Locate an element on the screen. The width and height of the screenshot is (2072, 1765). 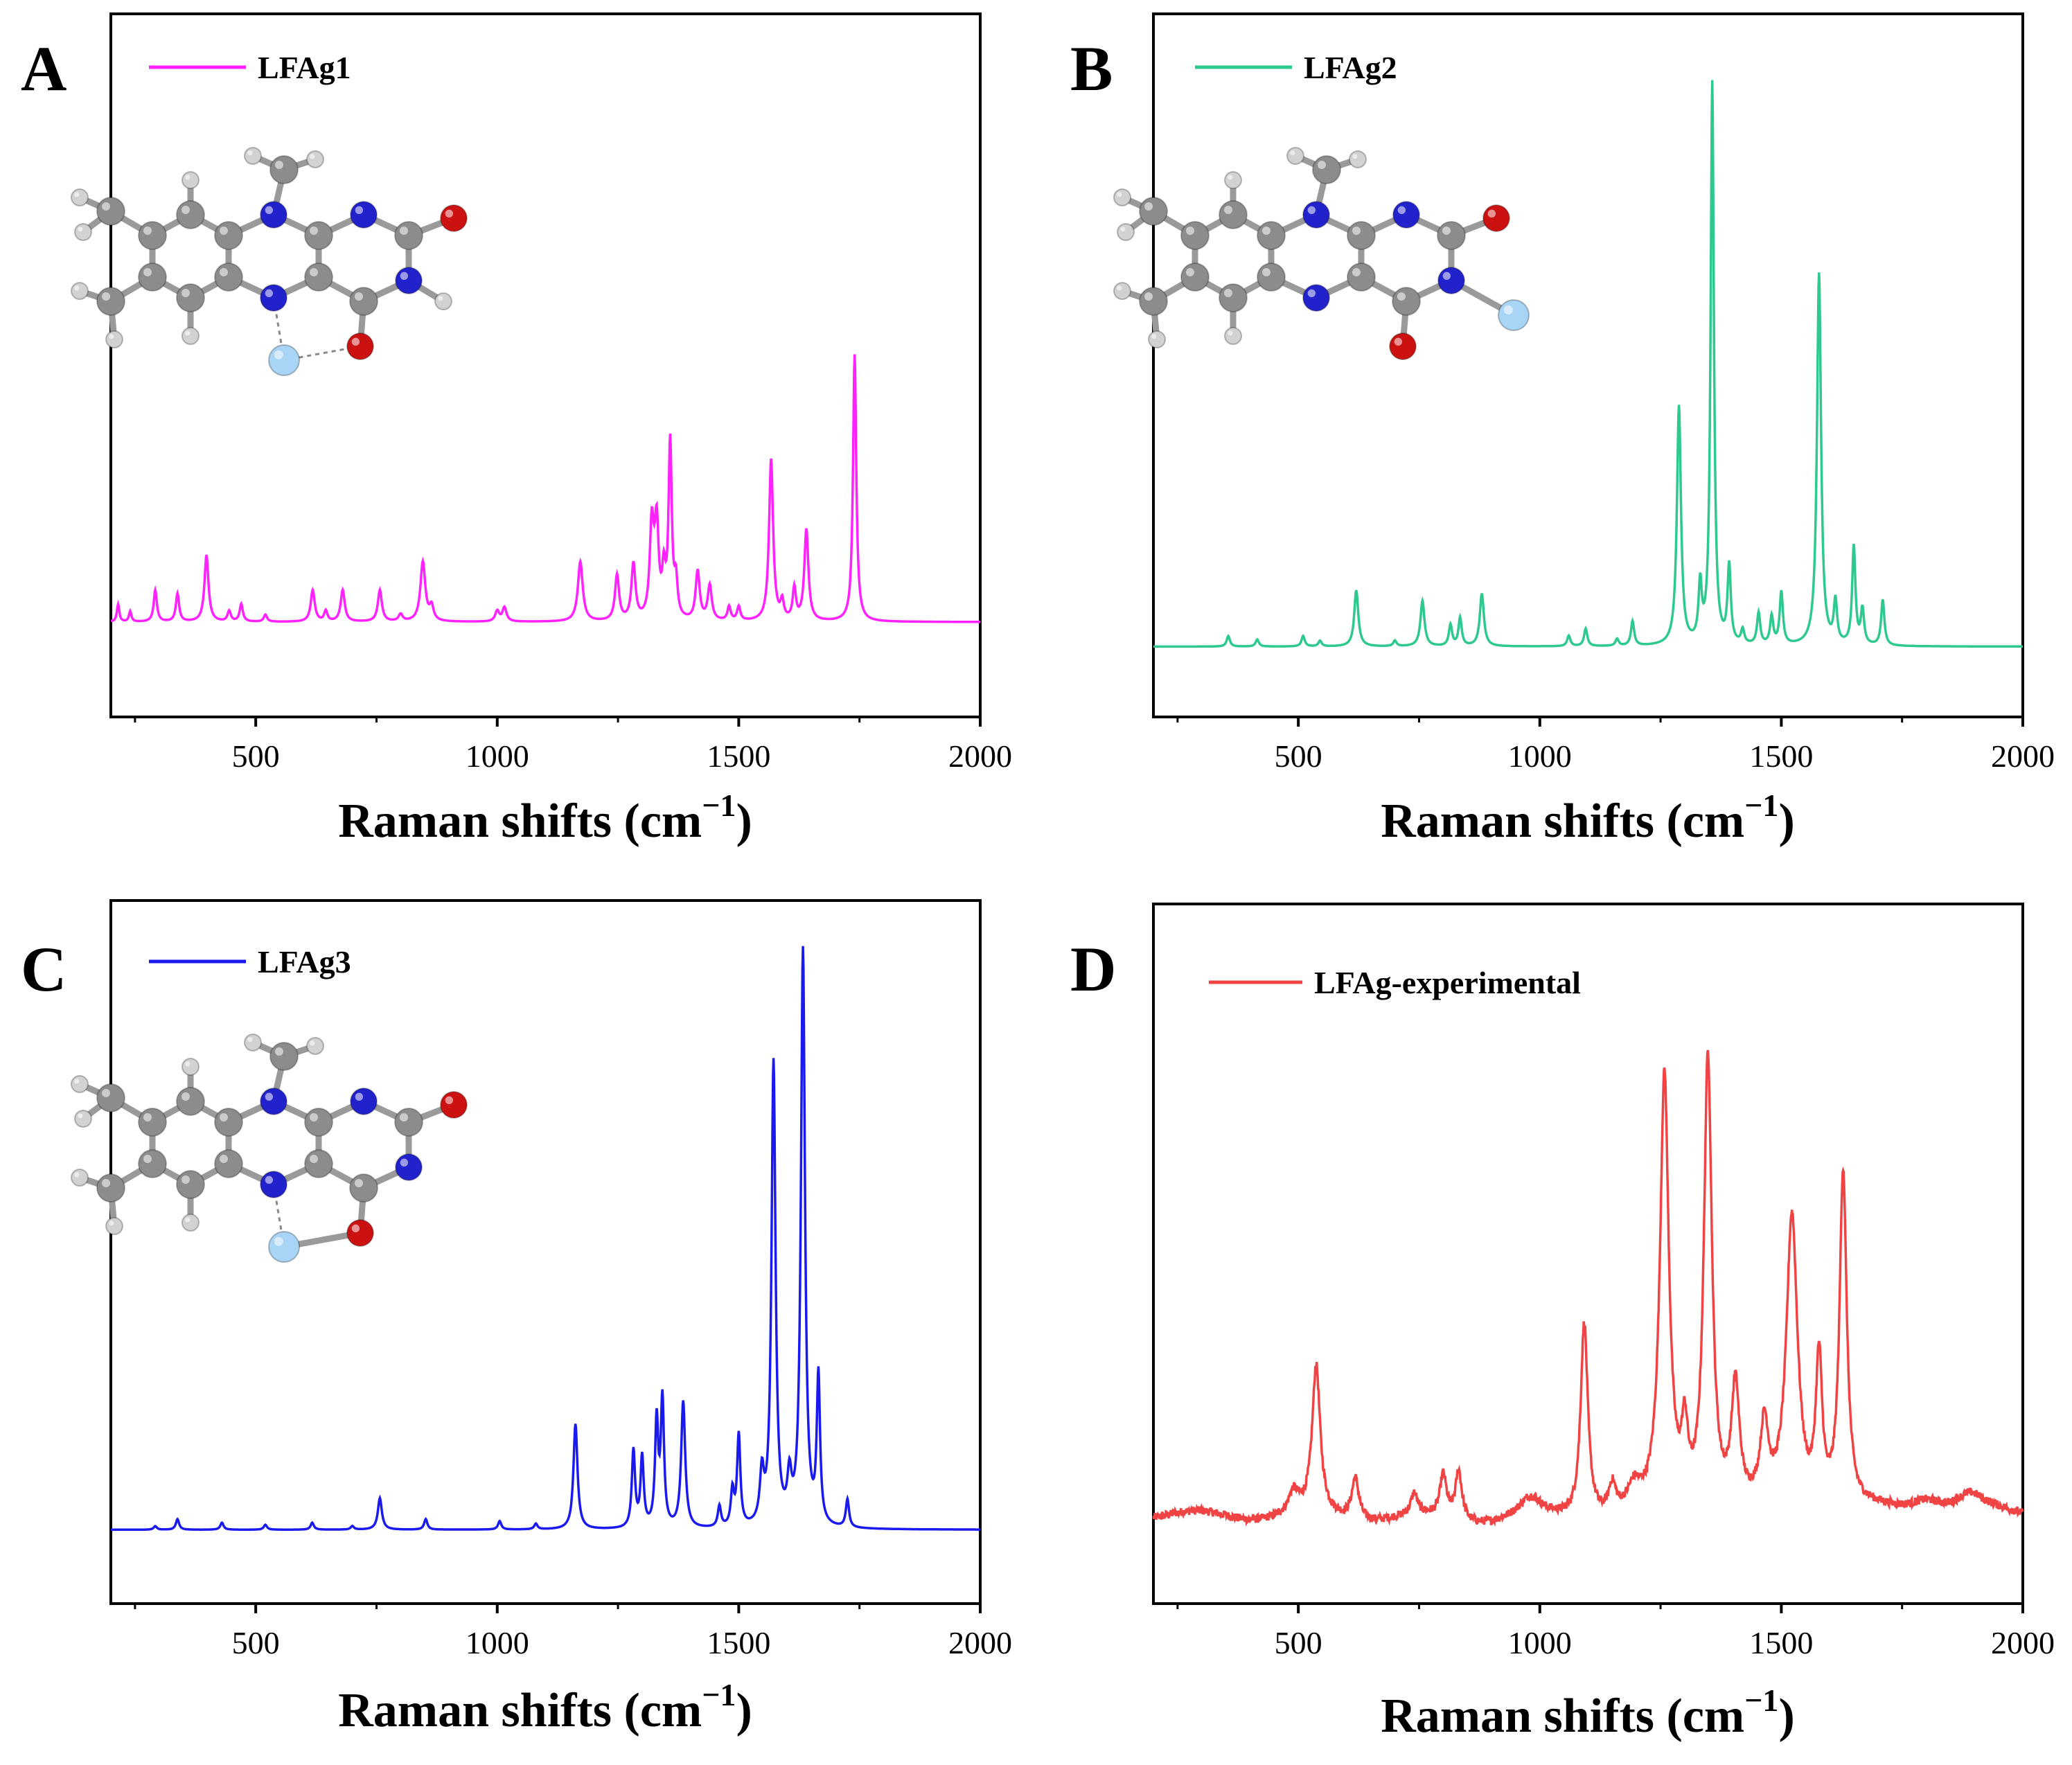
x-tick-label: 1500 is located at coordinates (738, 1642).